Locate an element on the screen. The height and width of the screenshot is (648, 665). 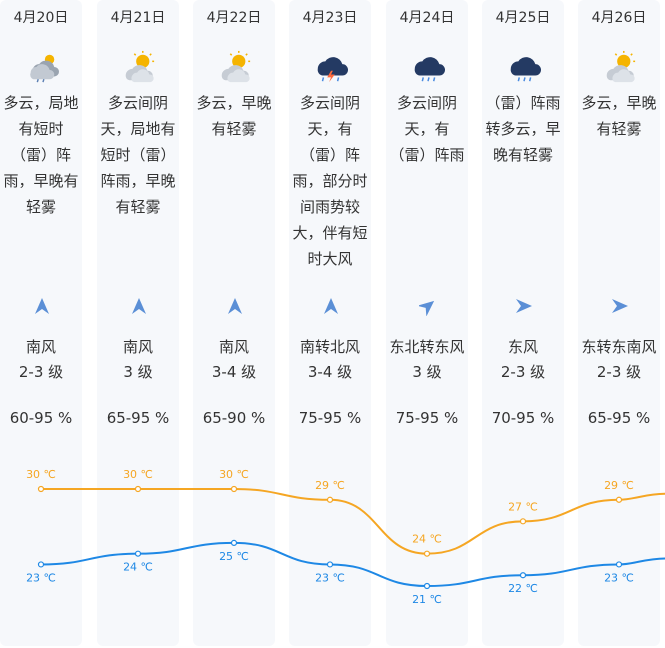
day-date: 4月20日 is located at coordinates (41, 18).